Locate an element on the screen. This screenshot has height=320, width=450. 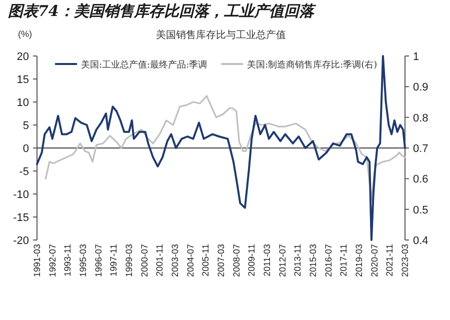
y-tick-label: 10 is located at coordinates (22, 103).